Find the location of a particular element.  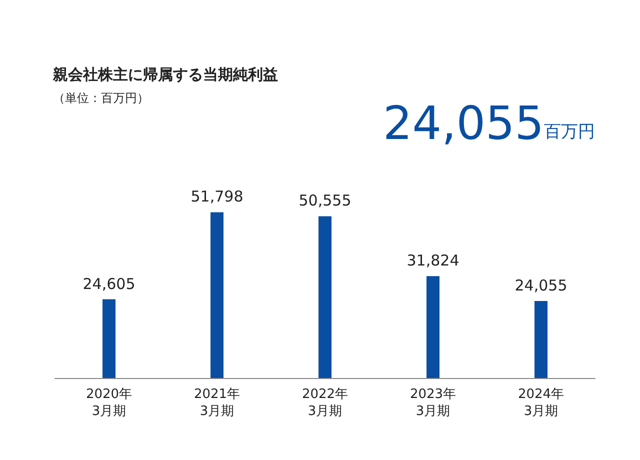

x-tick-label: 2024年 3月期 is located at coordinates (541, 403).